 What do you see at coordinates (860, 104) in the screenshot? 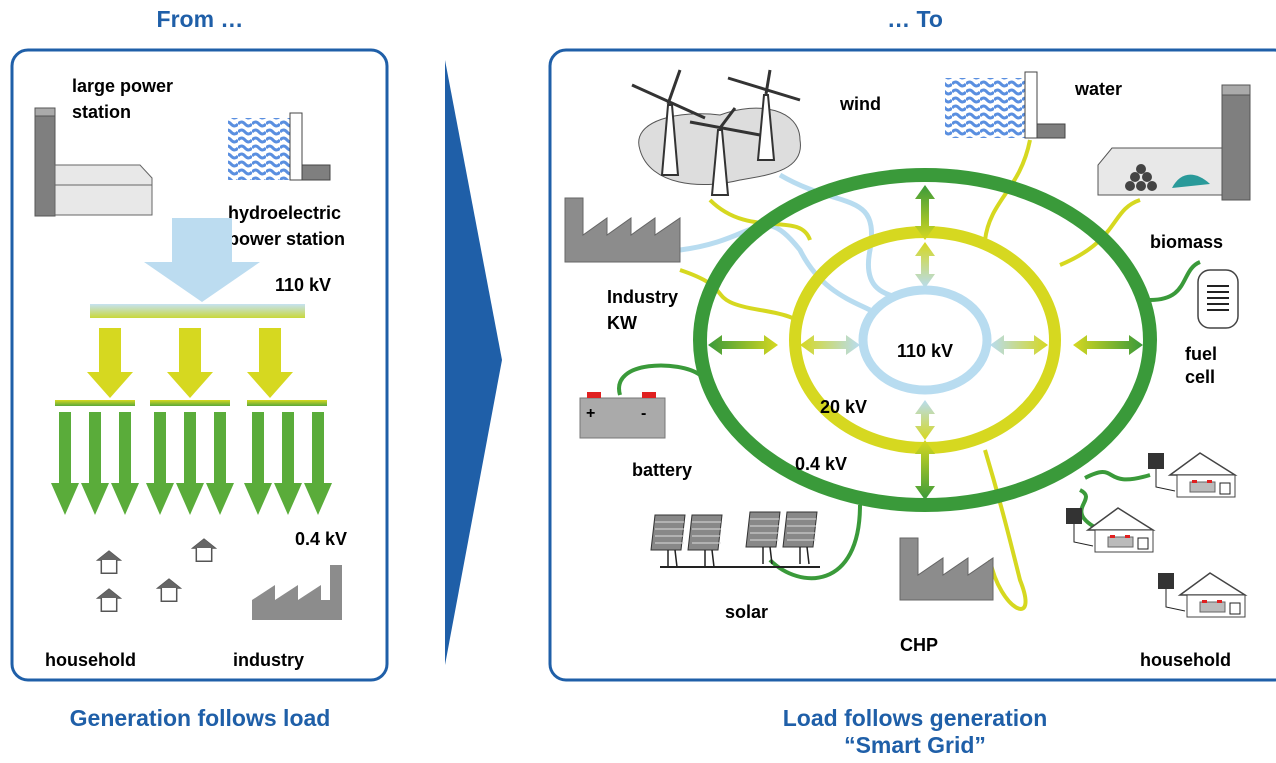
I see `label: wind` at bounding box center [860, 104].